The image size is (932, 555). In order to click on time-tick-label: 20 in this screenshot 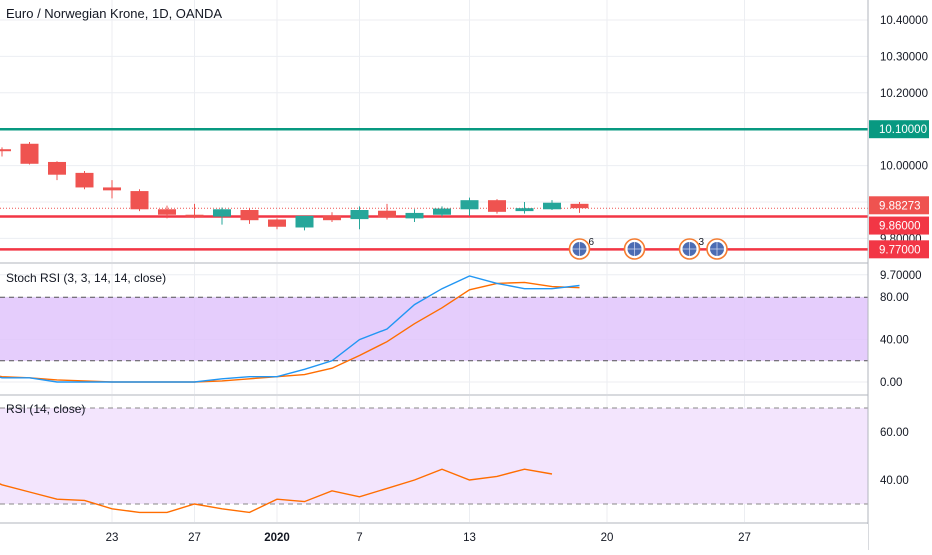, I will do `click(607, 538)`.